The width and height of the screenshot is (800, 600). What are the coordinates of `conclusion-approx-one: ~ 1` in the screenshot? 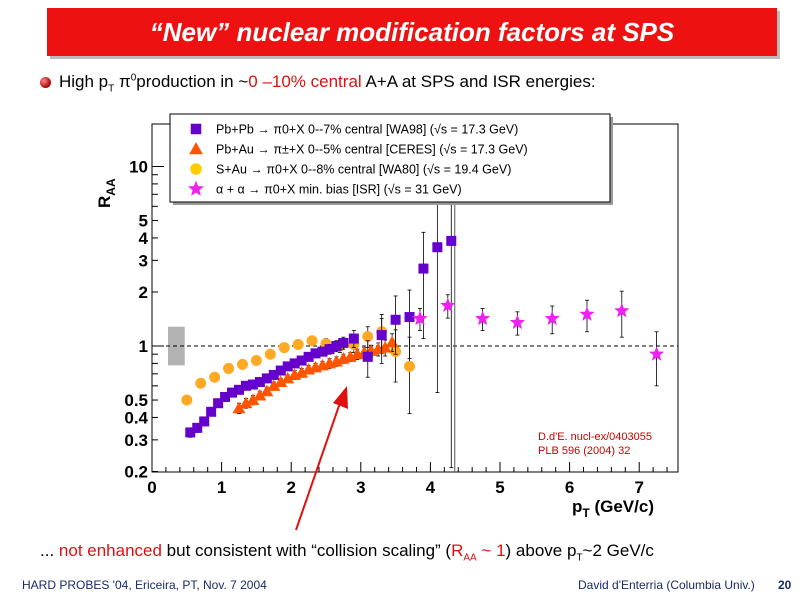 It's located at (491, 550).